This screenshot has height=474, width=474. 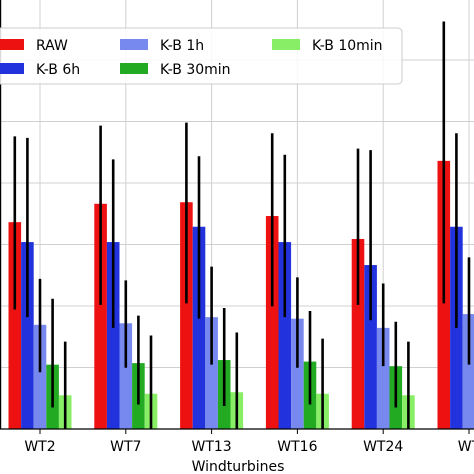 What do you see at coordinates (238, 466) in the screenshot?
I see `x-axis-label: Windturbines` at bounding box center [238, 466].